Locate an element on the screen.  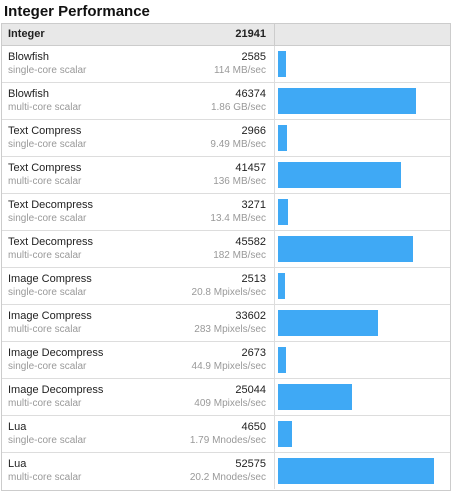
test-rate: 20.8 Mpixels/sec is located at coordinates (228, 292).